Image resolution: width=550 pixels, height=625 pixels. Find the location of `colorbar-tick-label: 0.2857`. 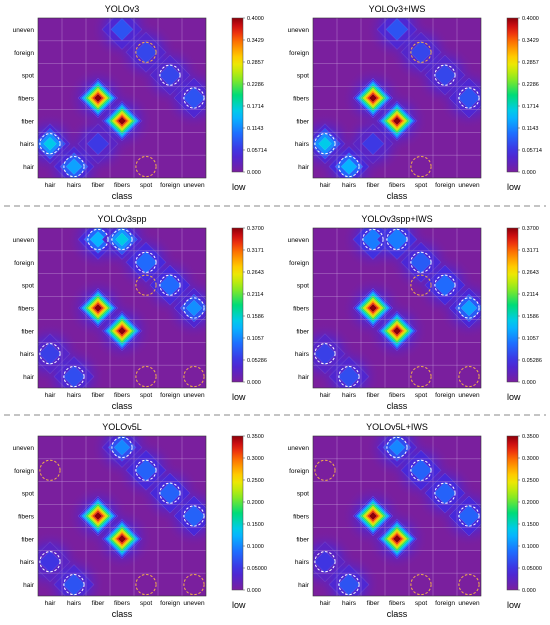

colorbar-tick-label: 0.2857 is located at coordinates (530, 63).